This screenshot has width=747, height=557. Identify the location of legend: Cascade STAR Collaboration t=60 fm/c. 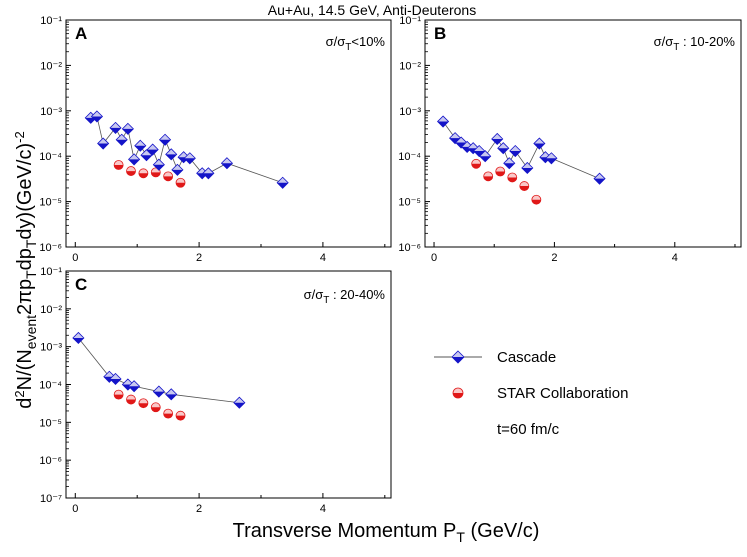
(531, 393).